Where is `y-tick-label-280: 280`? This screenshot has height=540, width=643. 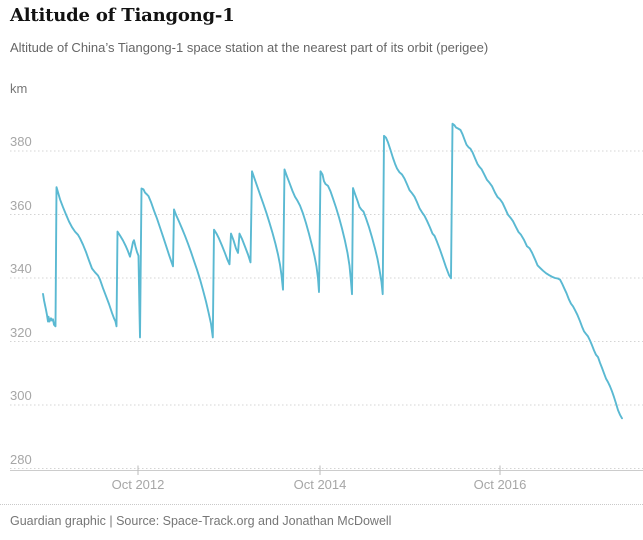 y-tick-label-280: 280 is located at coordinates (21, 459).